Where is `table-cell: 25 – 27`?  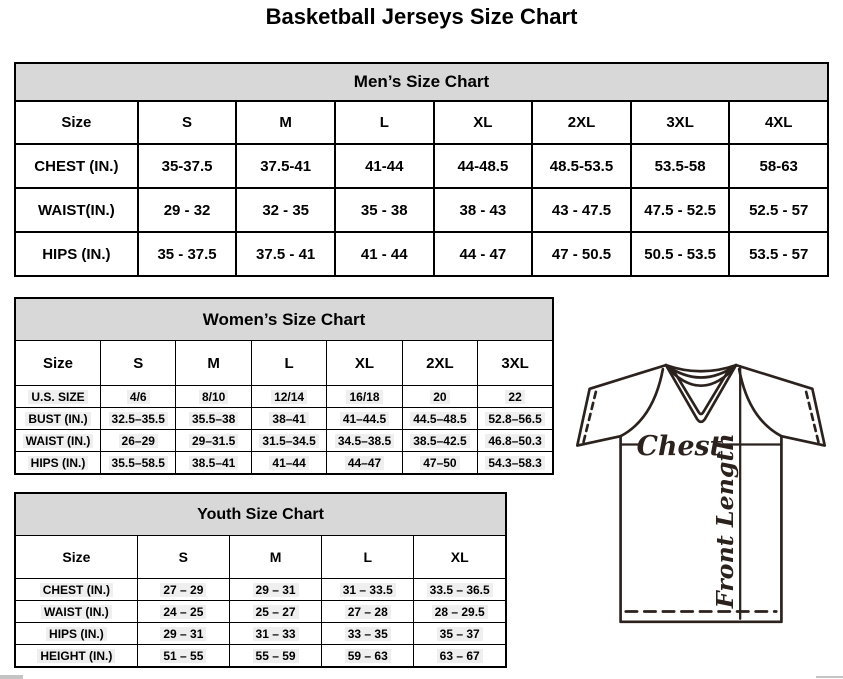 table-cell: 25 – 27 is located at coordinates (275, 611).